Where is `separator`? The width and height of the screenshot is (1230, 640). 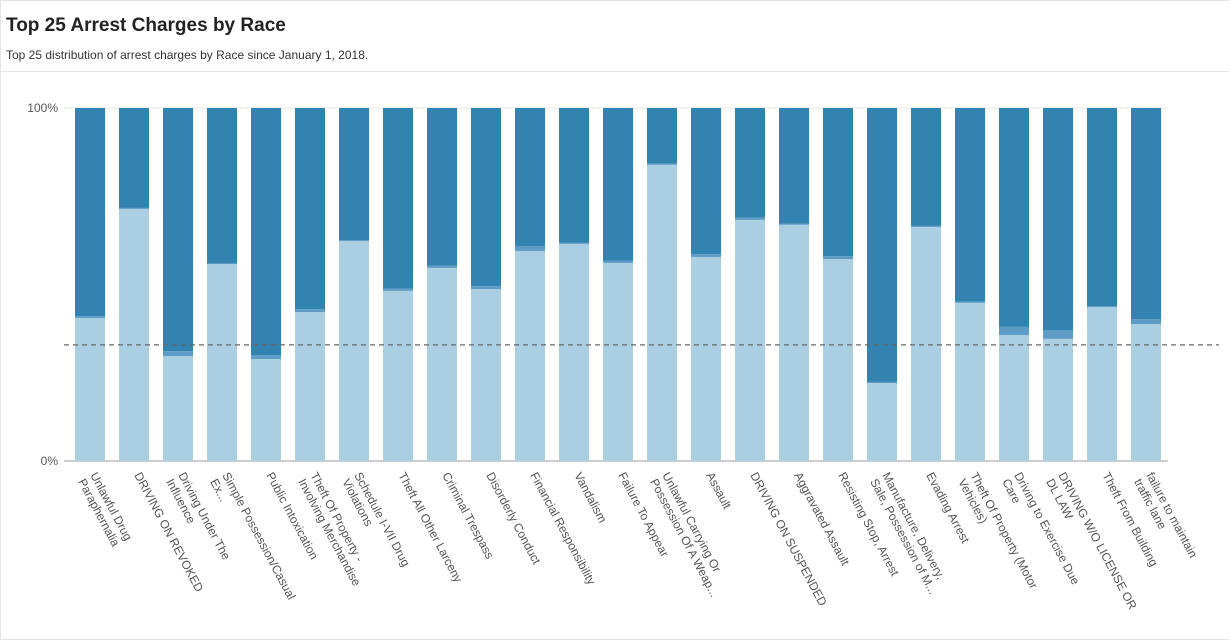 separator is located at coordinates (615, 71).